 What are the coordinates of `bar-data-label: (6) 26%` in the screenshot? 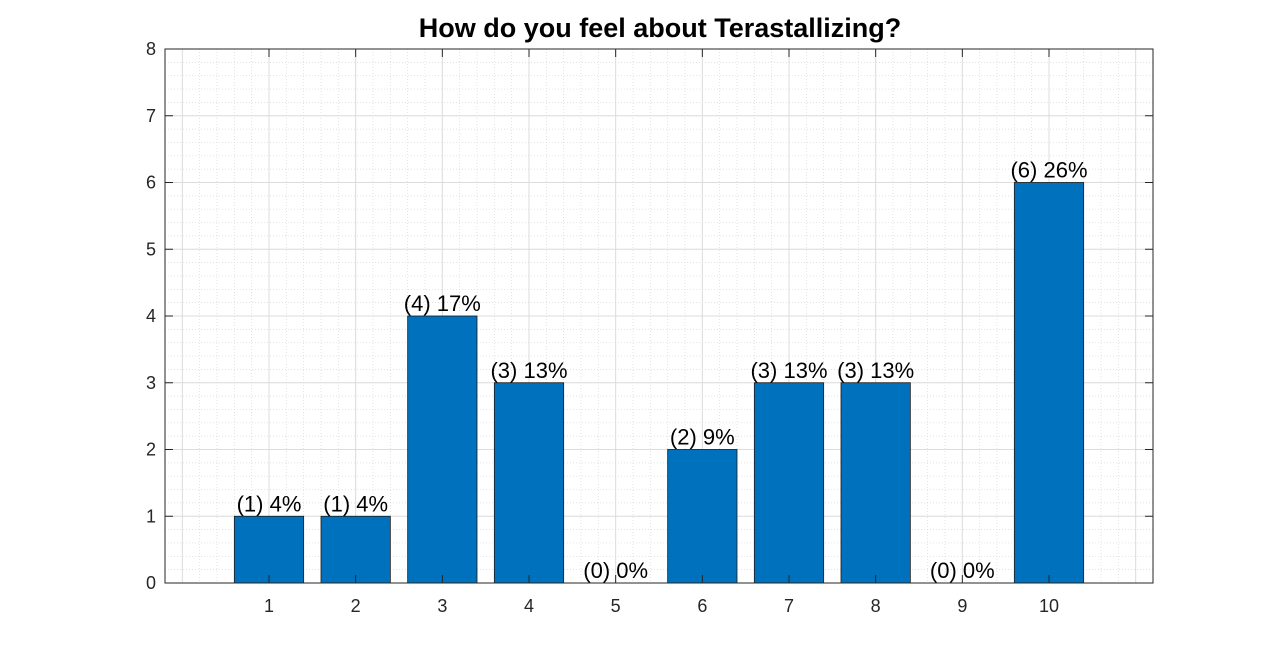 It's located at (1048, 170).